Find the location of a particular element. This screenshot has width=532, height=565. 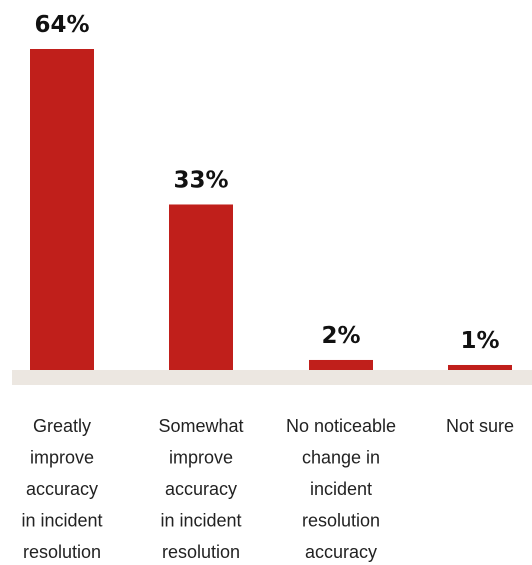

category-label-1-line-4: in incident is located at coordinates (61, 521).